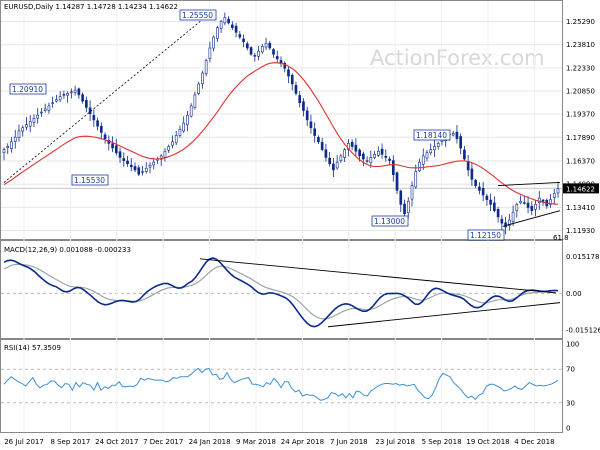 This screenshot has height=450, width=600. I want to click on rsi-panel-title: RSI(14) 57.3509, so click(32, 348).